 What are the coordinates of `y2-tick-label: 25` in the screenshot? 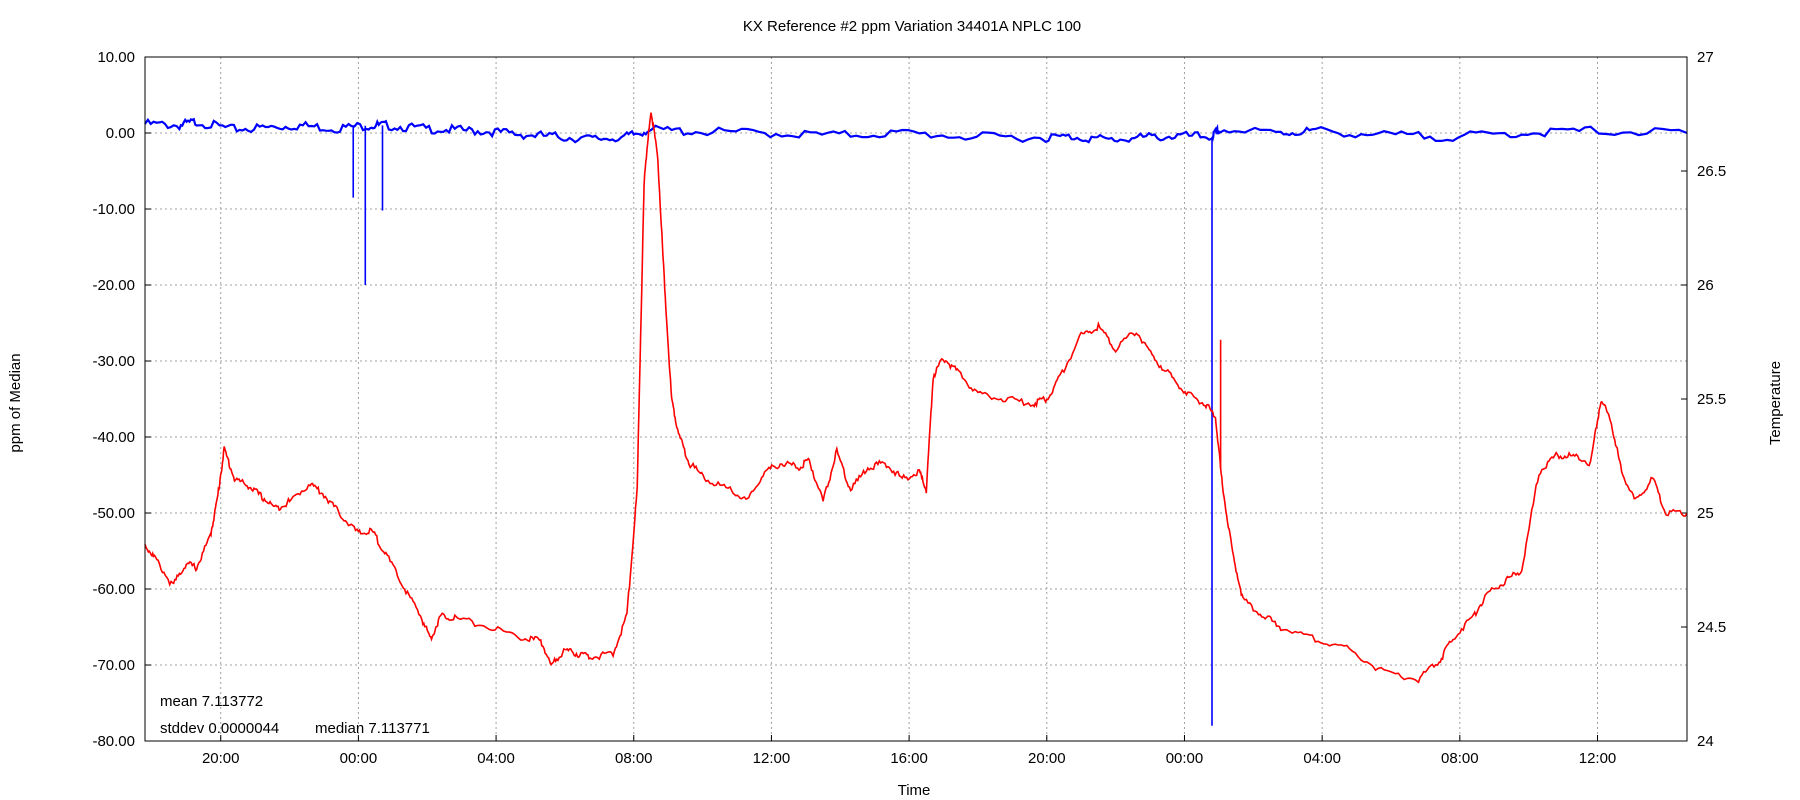 It's located at (1705, 513).